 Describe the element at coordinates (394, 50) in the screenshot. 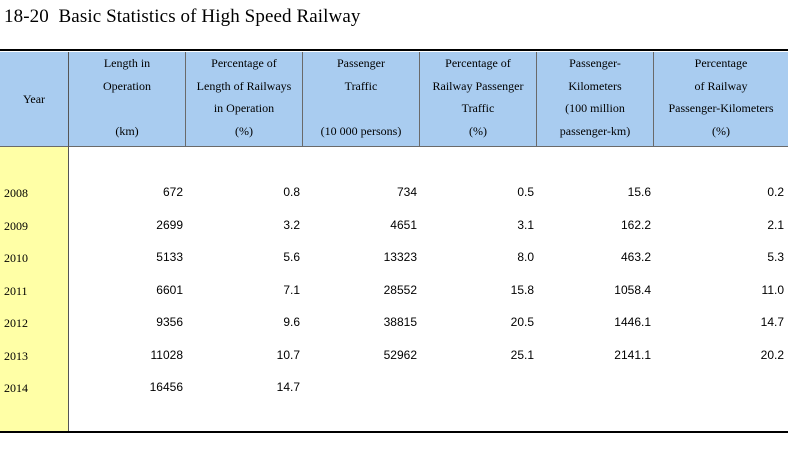

I see `top-rule` at that location.